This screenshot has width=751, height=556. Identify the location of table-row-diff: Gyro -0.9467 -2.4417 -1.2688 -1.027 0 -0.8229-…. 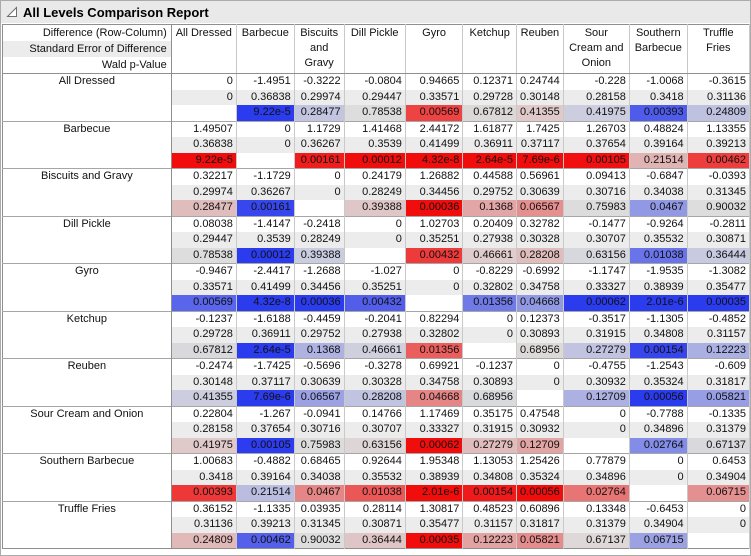
(376, 287).